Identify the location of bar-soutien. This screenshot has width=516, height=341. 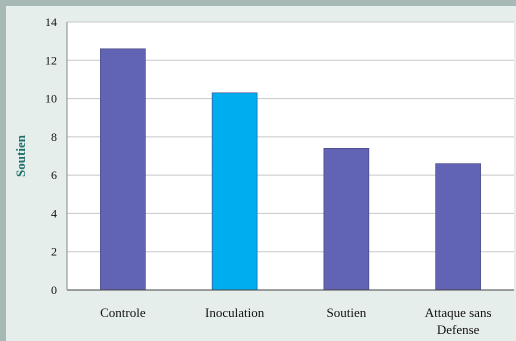
(346, 219).